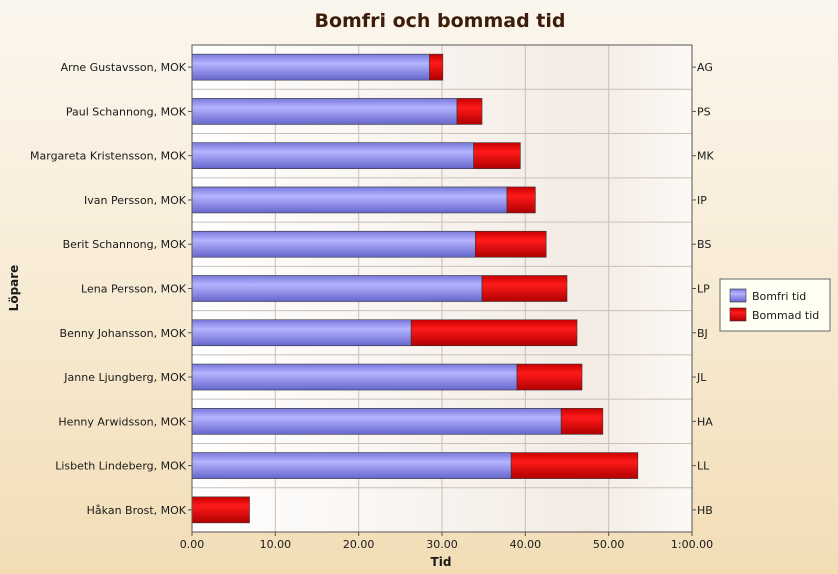  Describe the element at coordinates (705, 67) in the screenshot. I see `secondary-label: AG` at that location.